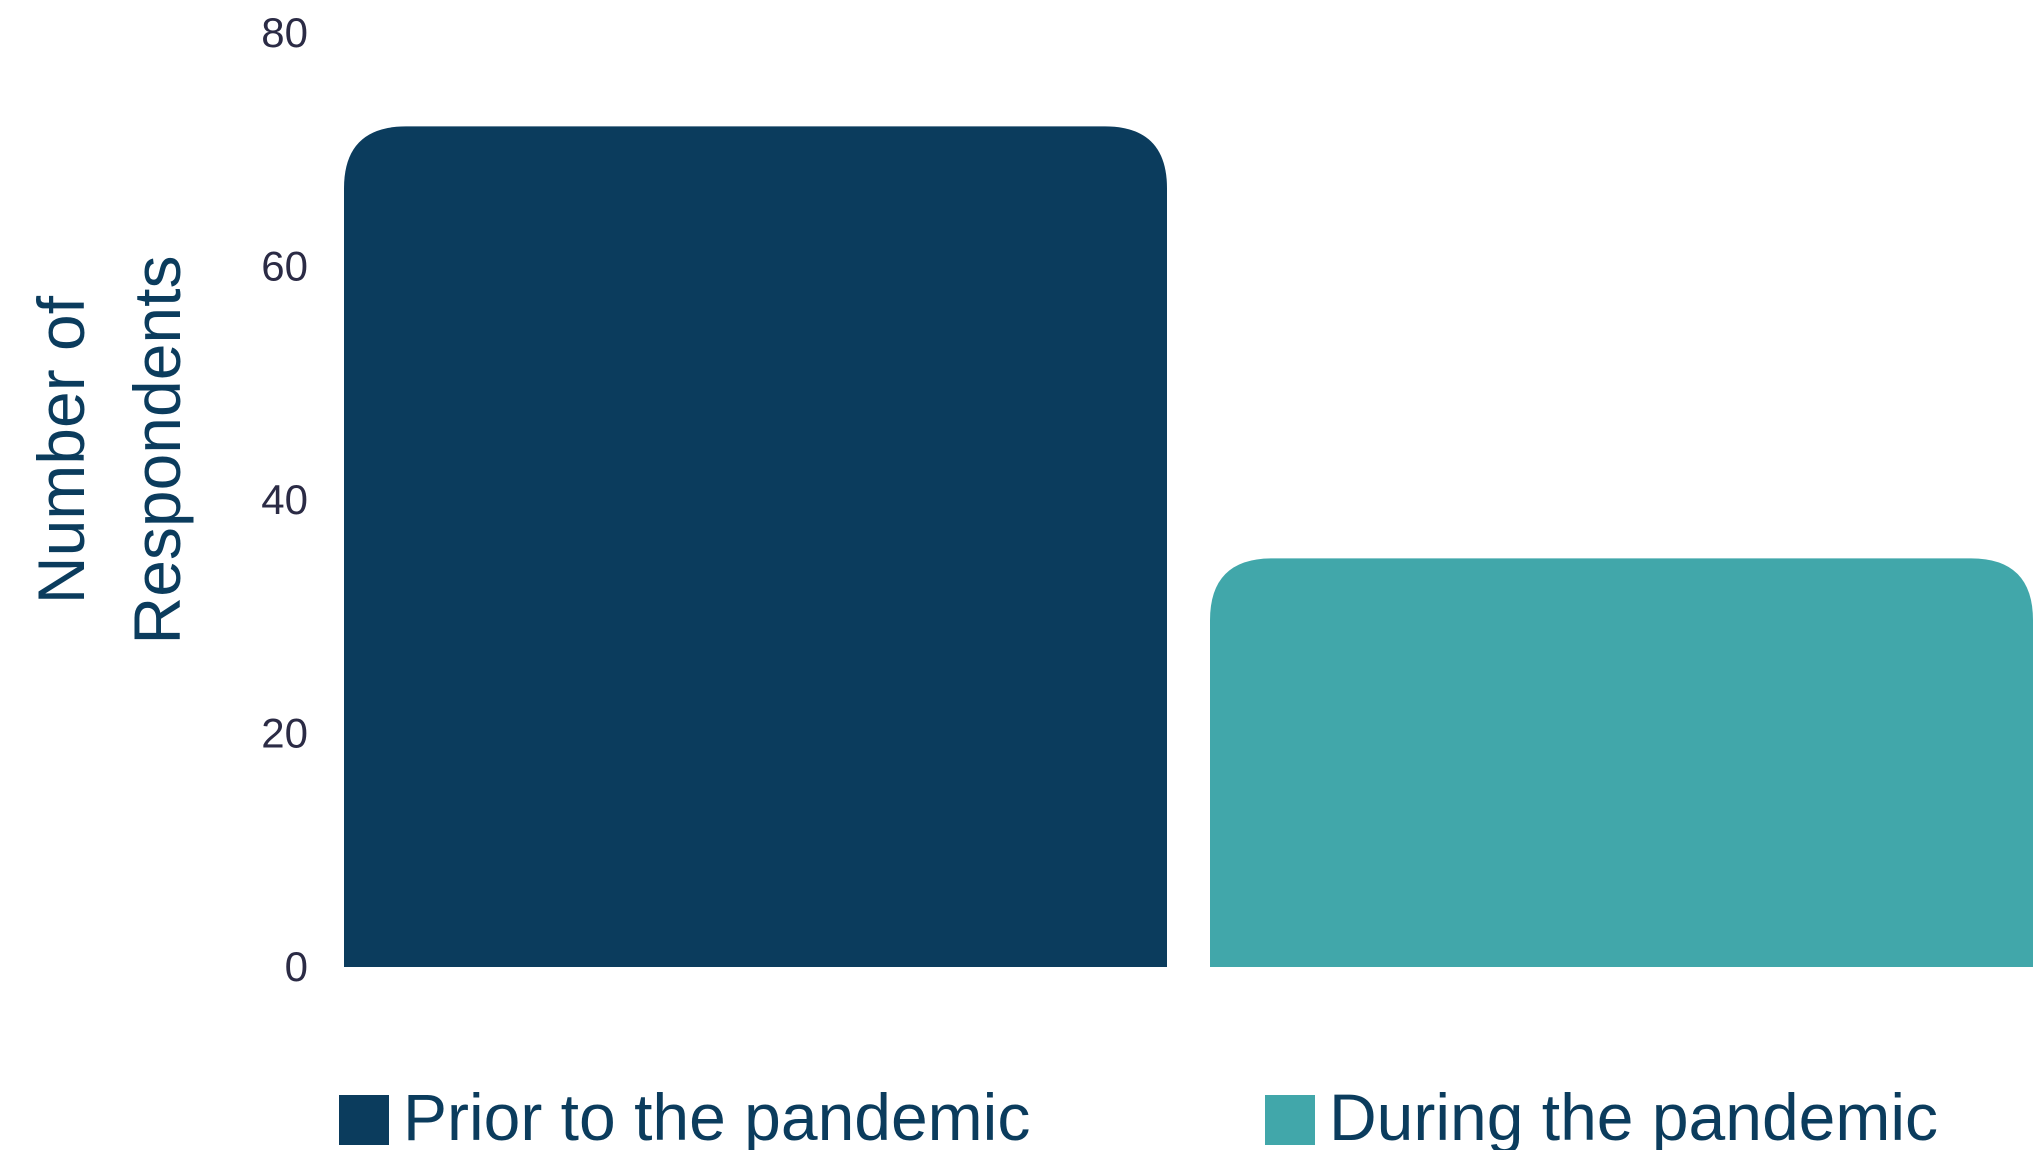  I want to click on legend-item: Prior to the pandemic, so click(684, 1117).